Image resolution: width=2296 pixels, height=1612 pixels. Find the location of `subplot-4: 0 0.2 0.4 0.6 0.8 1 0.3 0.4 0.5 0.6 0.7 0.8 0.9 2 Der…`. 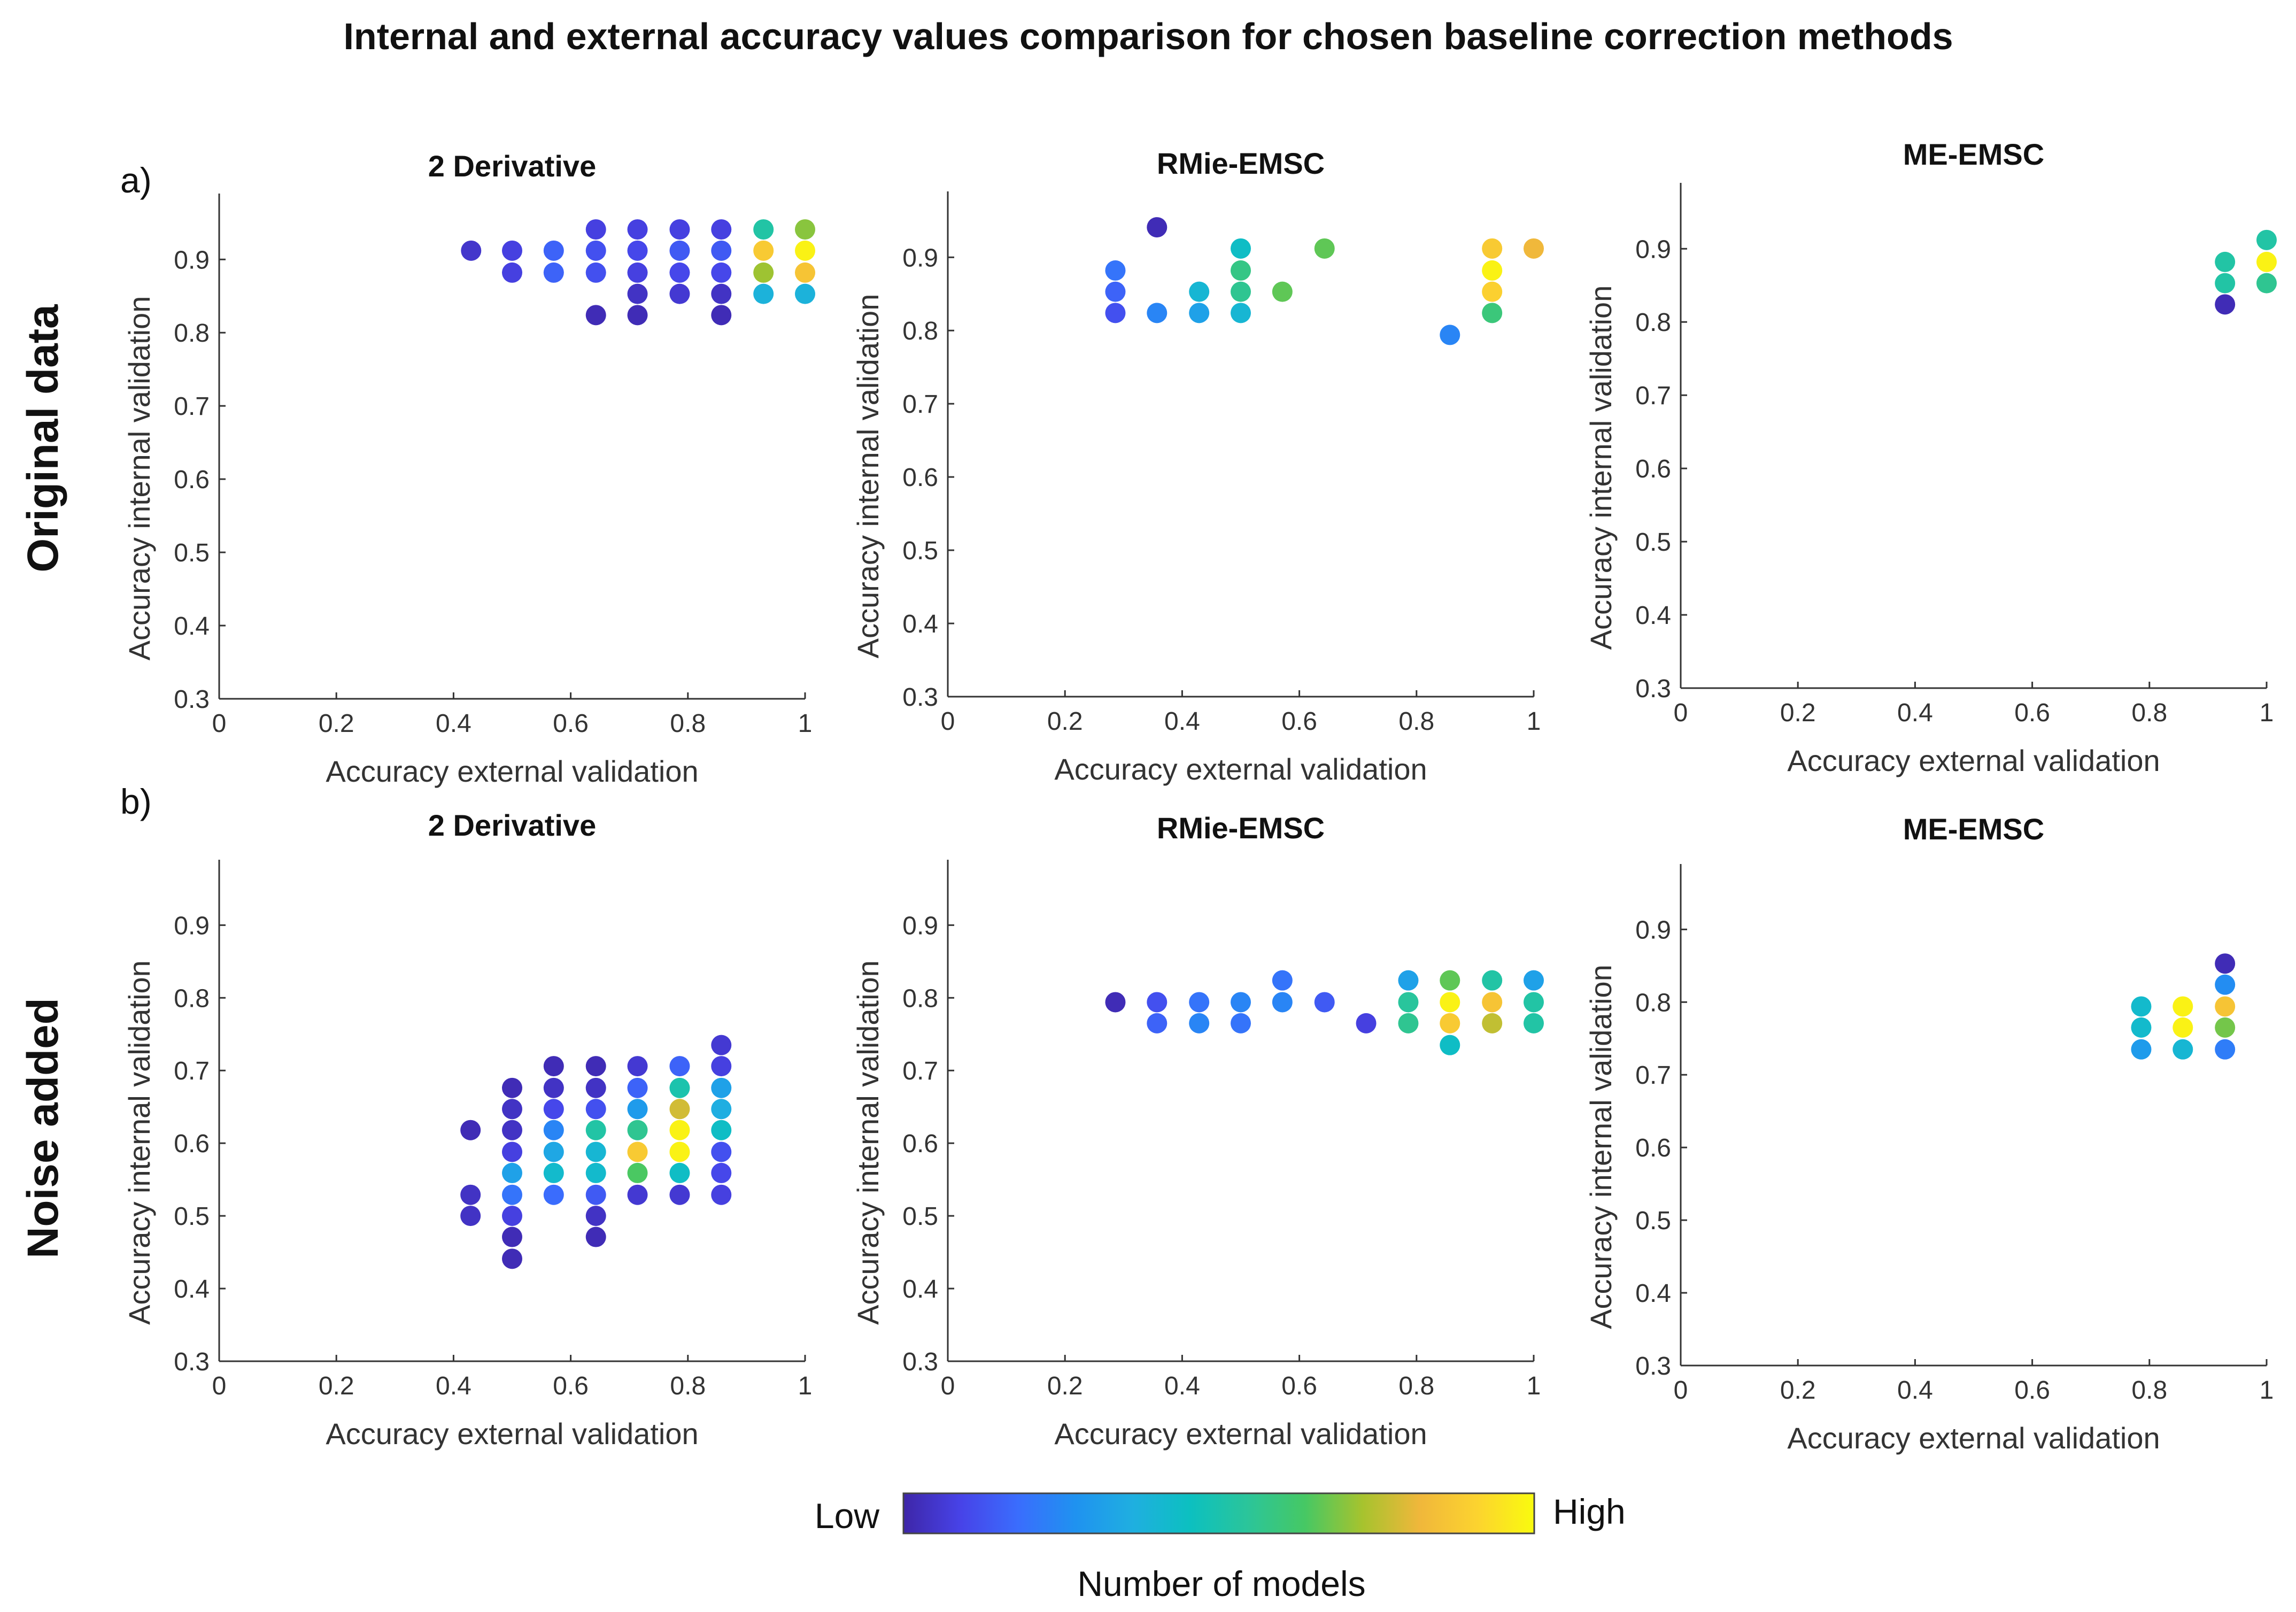

subplot-4: 0 0.2 0.4 0.6 0.8 1 0.3 0.4 0.5 0.6 0.7 0.8 0.9 2 Der… is located at coordinates (467, 1129).